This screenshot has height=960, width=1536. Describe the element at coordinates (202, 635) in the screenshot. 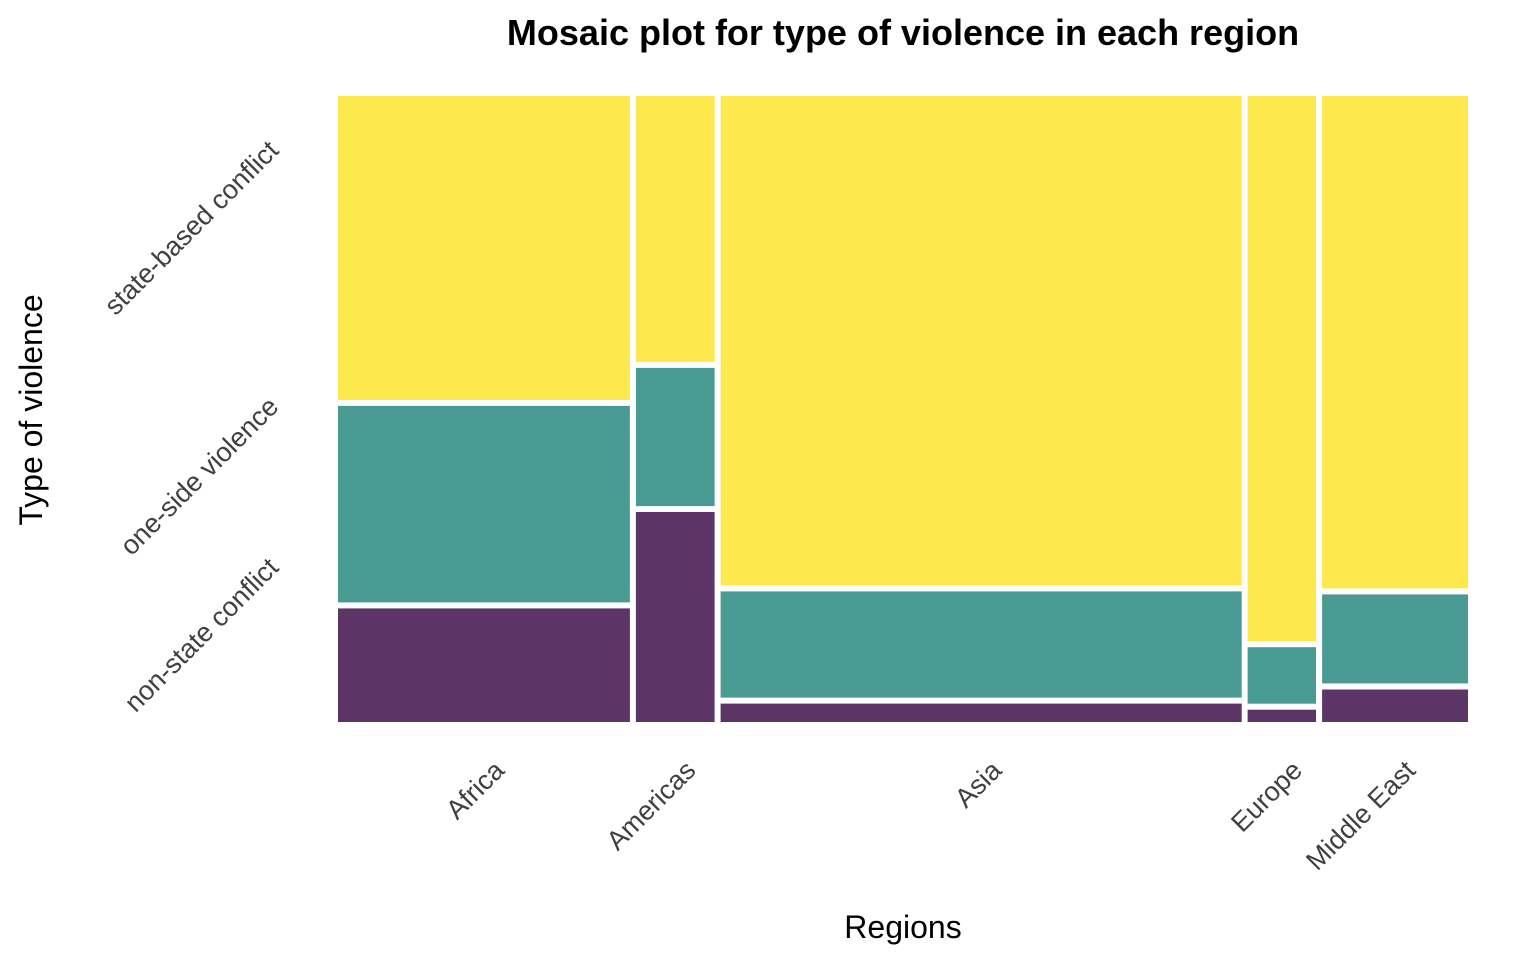

I see `y-tick-label-non-state-conflict: non-state conflict` at that location.